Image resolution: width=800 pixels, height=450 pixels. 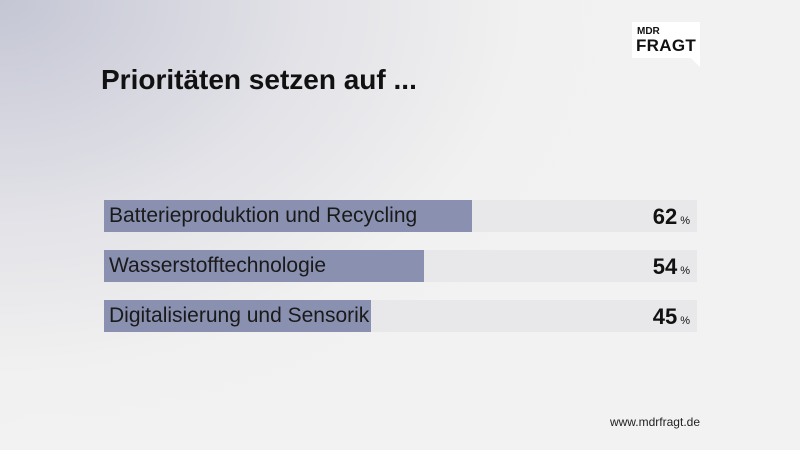 What do you see at coordinates (654, 422) in the screenshot?
I see `footer-url: www.mdrfragt.de` at bounding box center [654, 422].